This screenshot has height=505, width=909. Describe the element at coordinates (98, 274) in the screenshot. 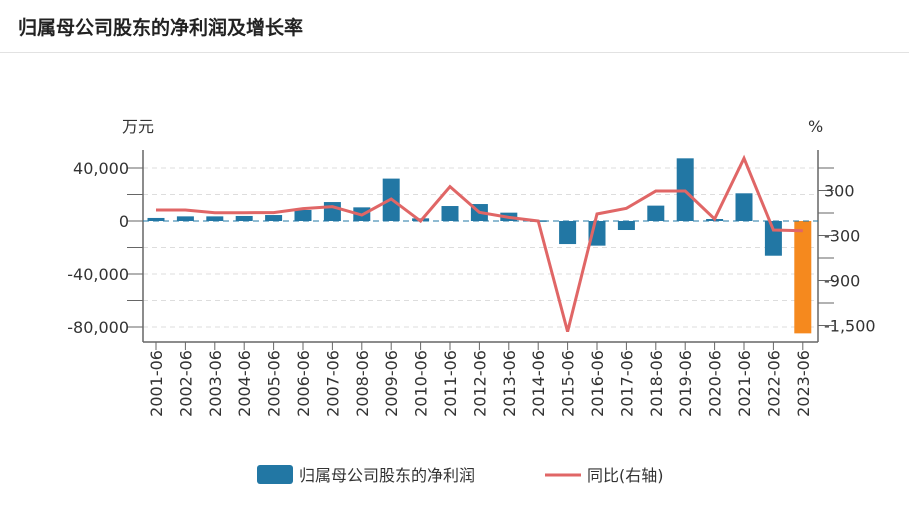

I see `left-tick-label: -40,000` at that location.